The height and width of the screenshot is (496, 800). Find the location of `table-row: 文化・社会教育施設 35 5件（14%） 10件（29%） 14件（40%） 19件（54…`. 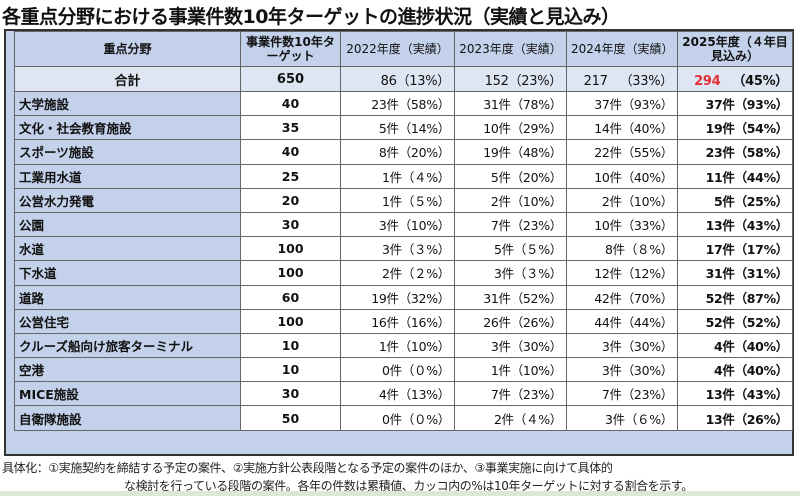

table-row: 文化・社会教育施設 35 5件（14%） 10件（29%） 14件（40%） 19件（54… is located at coordinates (403, 128).